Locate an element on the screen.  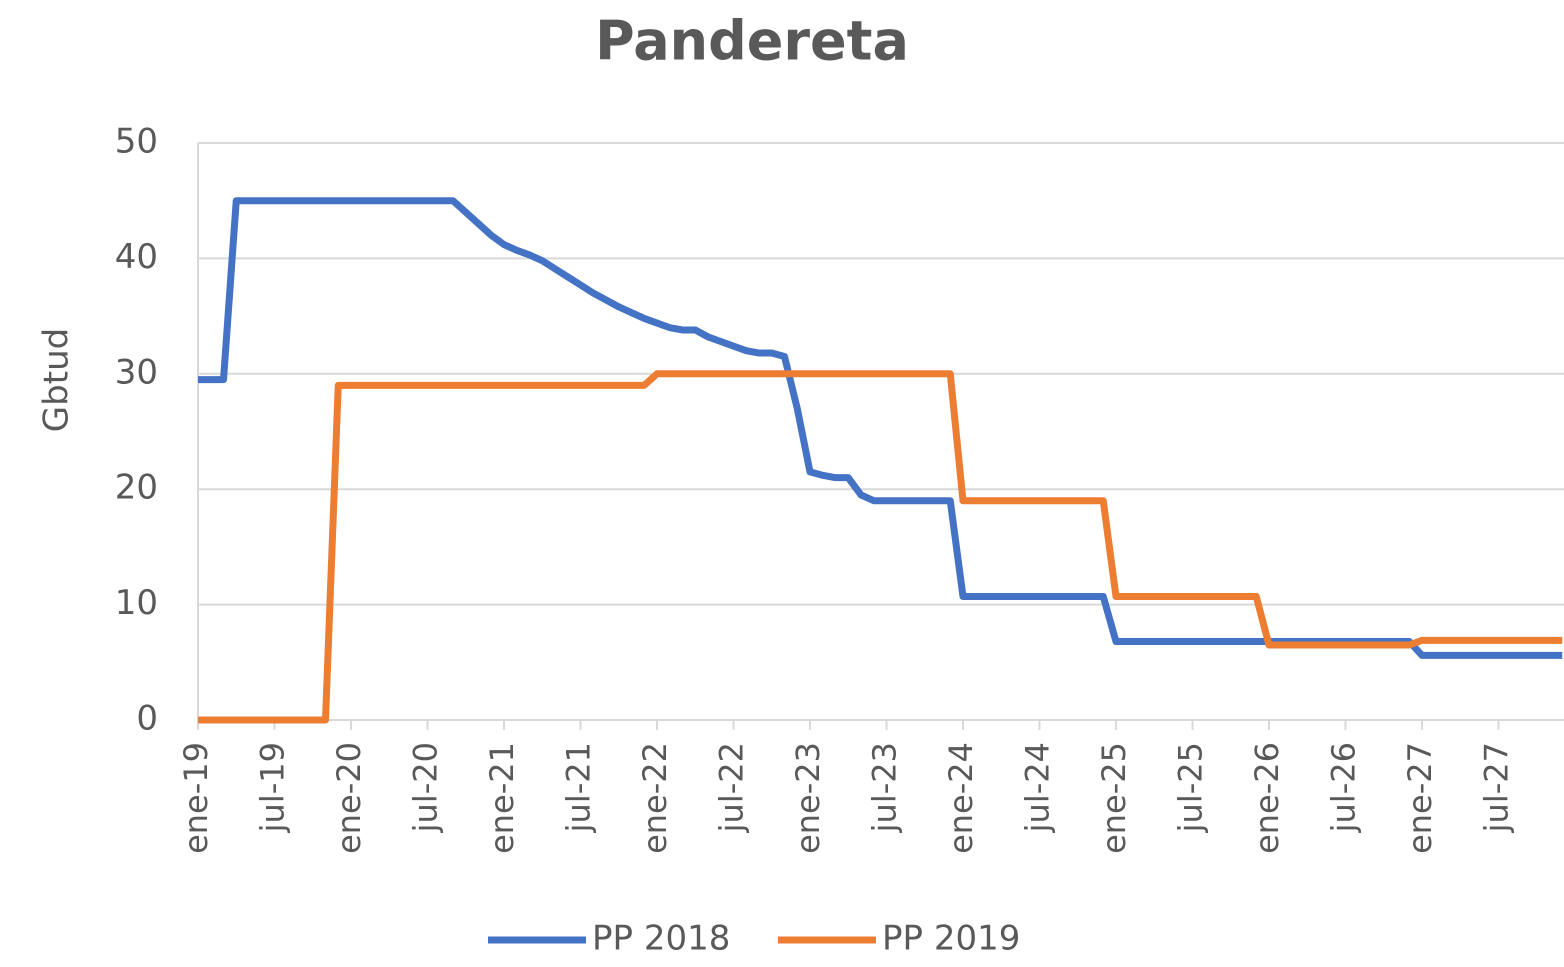
y-tick-label: 0 is located at coordinates (147, 719).